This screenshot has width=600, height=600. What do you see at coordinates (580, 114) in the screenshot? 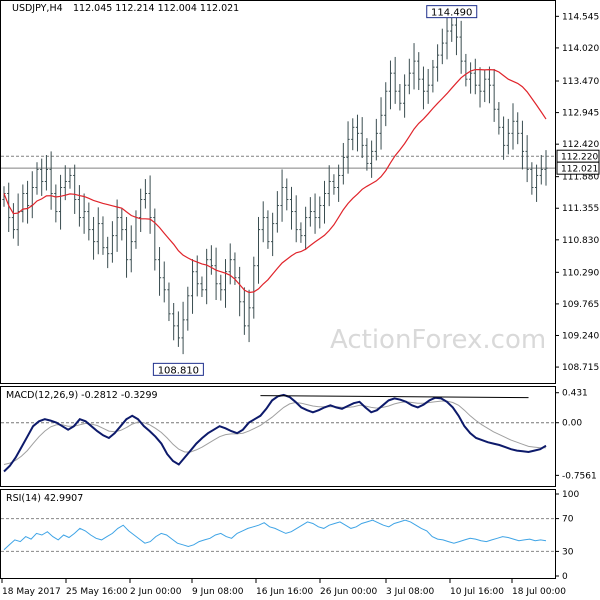
I see `price-tick-label: 112.945` at bounding box center [580, 114].